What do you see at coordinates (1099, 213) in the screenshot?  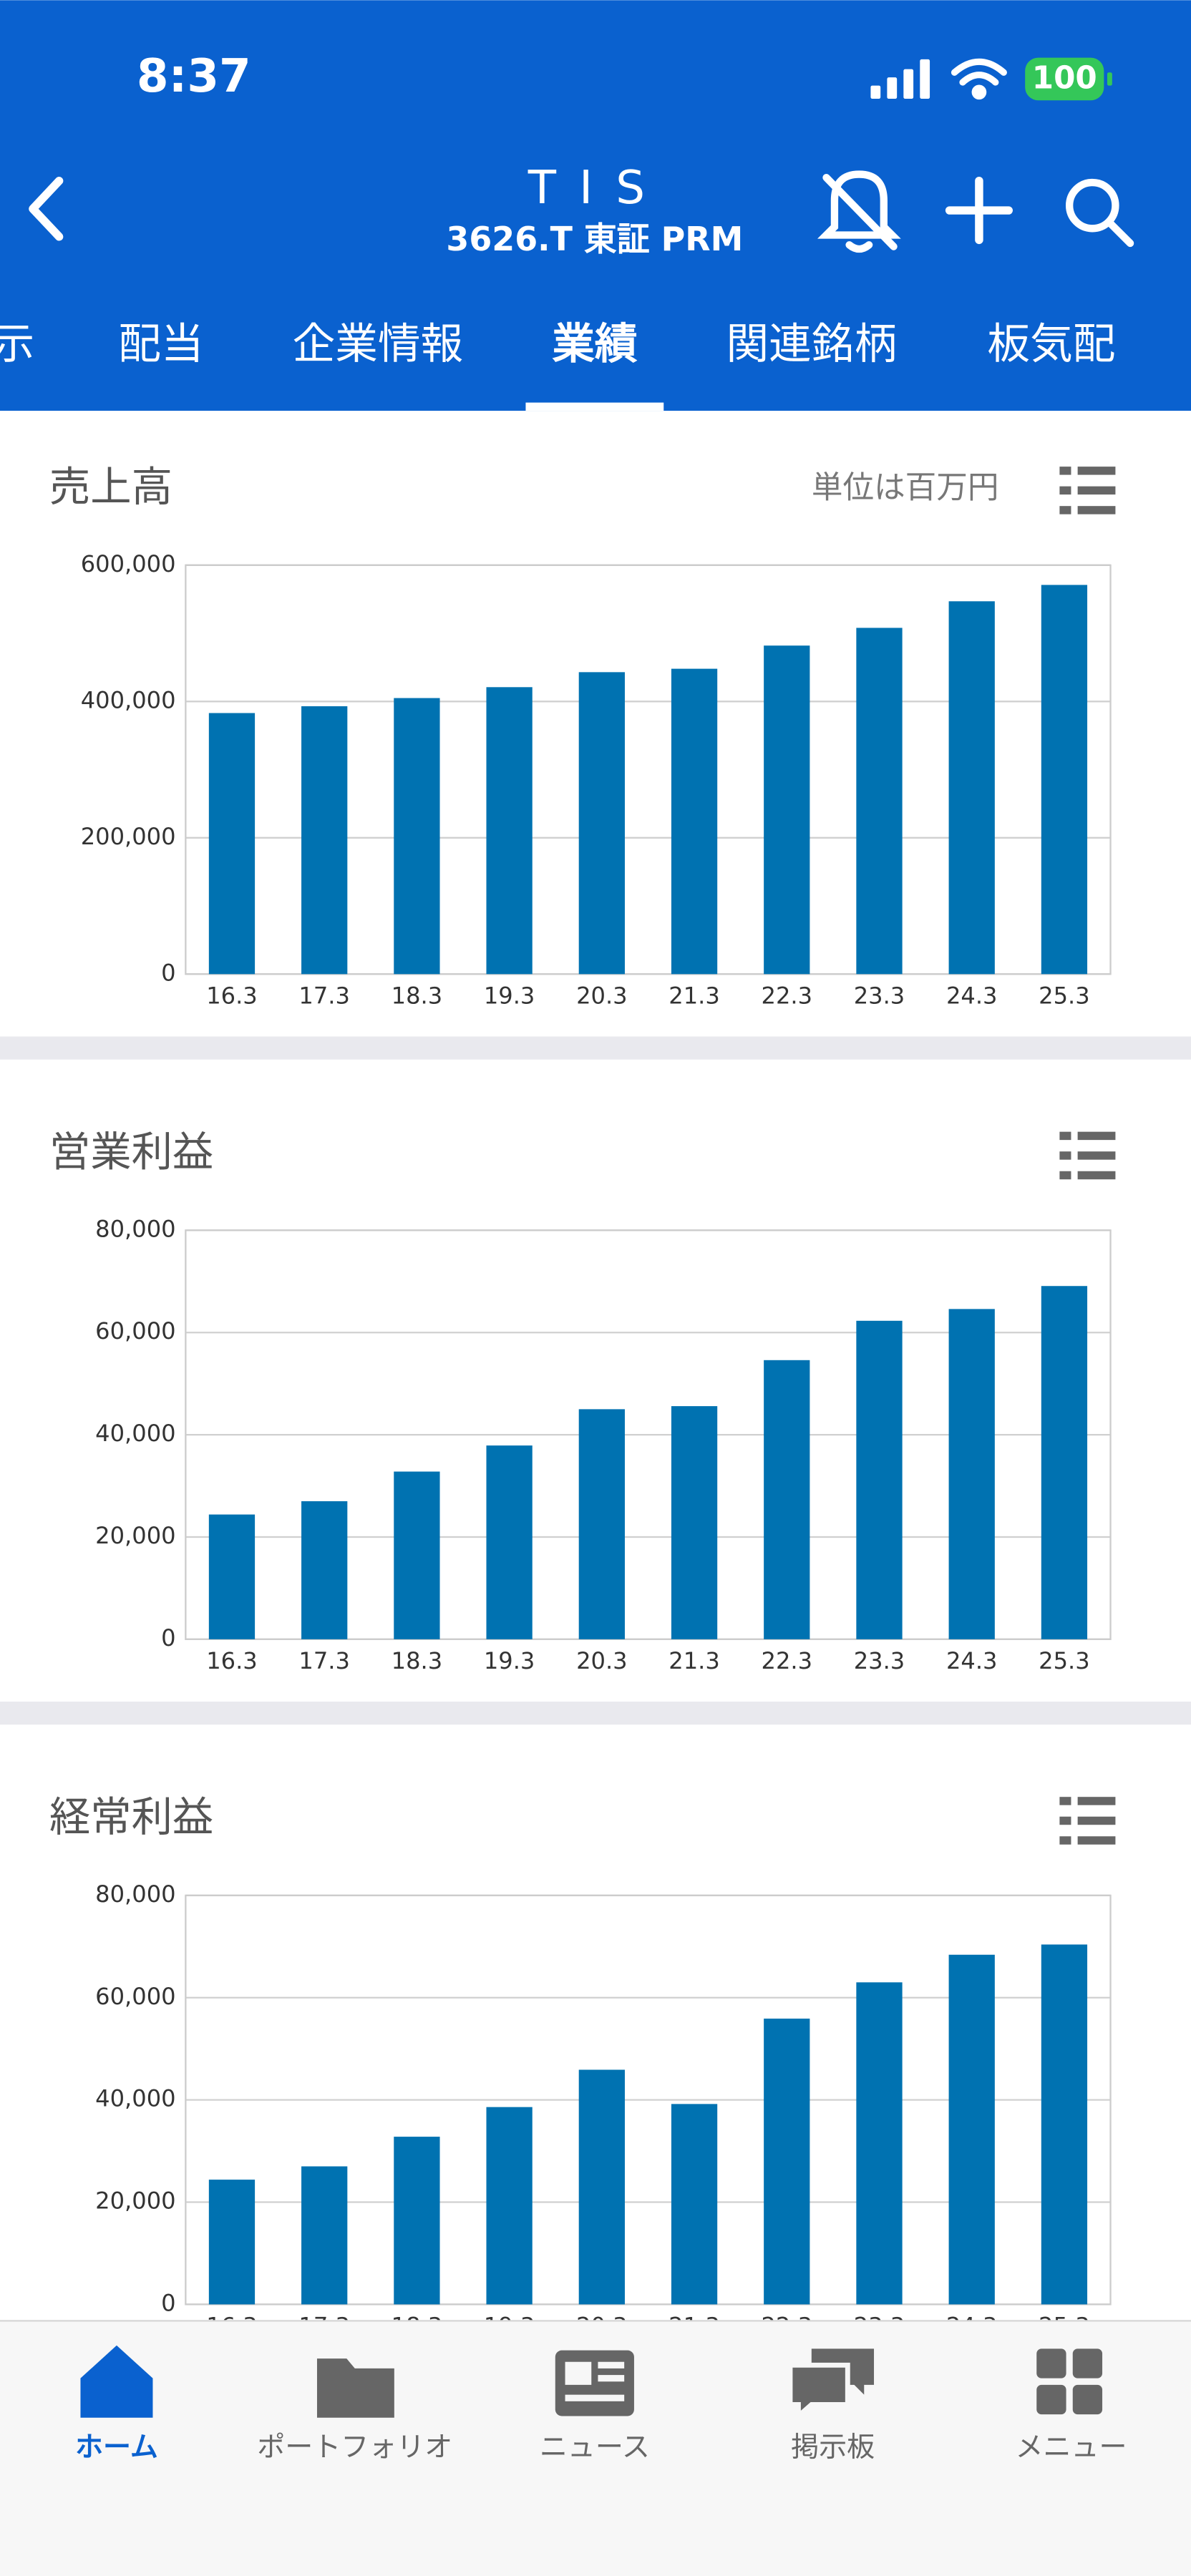 I see `search-button` at bounding box center [1099, 213].